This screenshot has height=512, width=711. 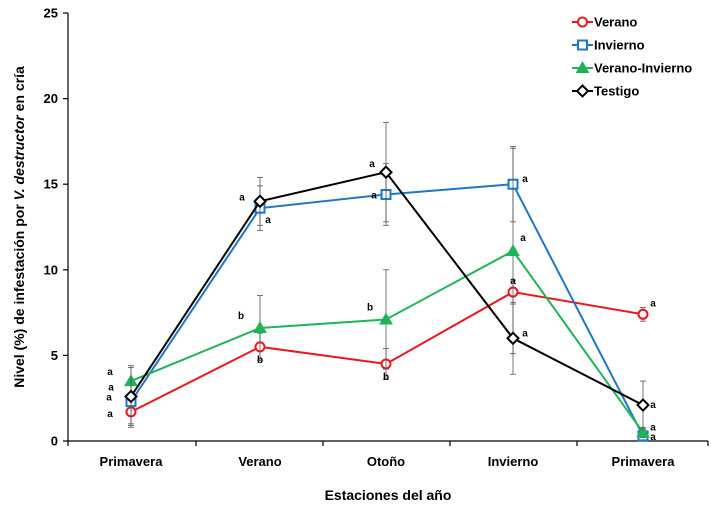 I want to click on y-ticks: 0 5 10 15 20 25, so click(x=56, y=227).